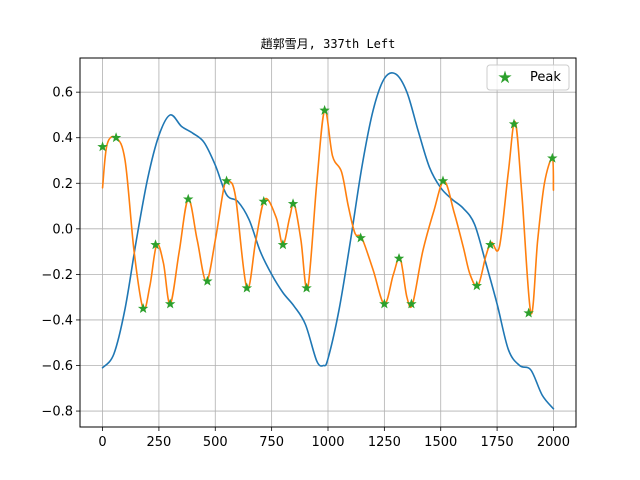 This screenshot has width=640, height=480. I want to click on x-tick-label: 1500, so click(440, 442).